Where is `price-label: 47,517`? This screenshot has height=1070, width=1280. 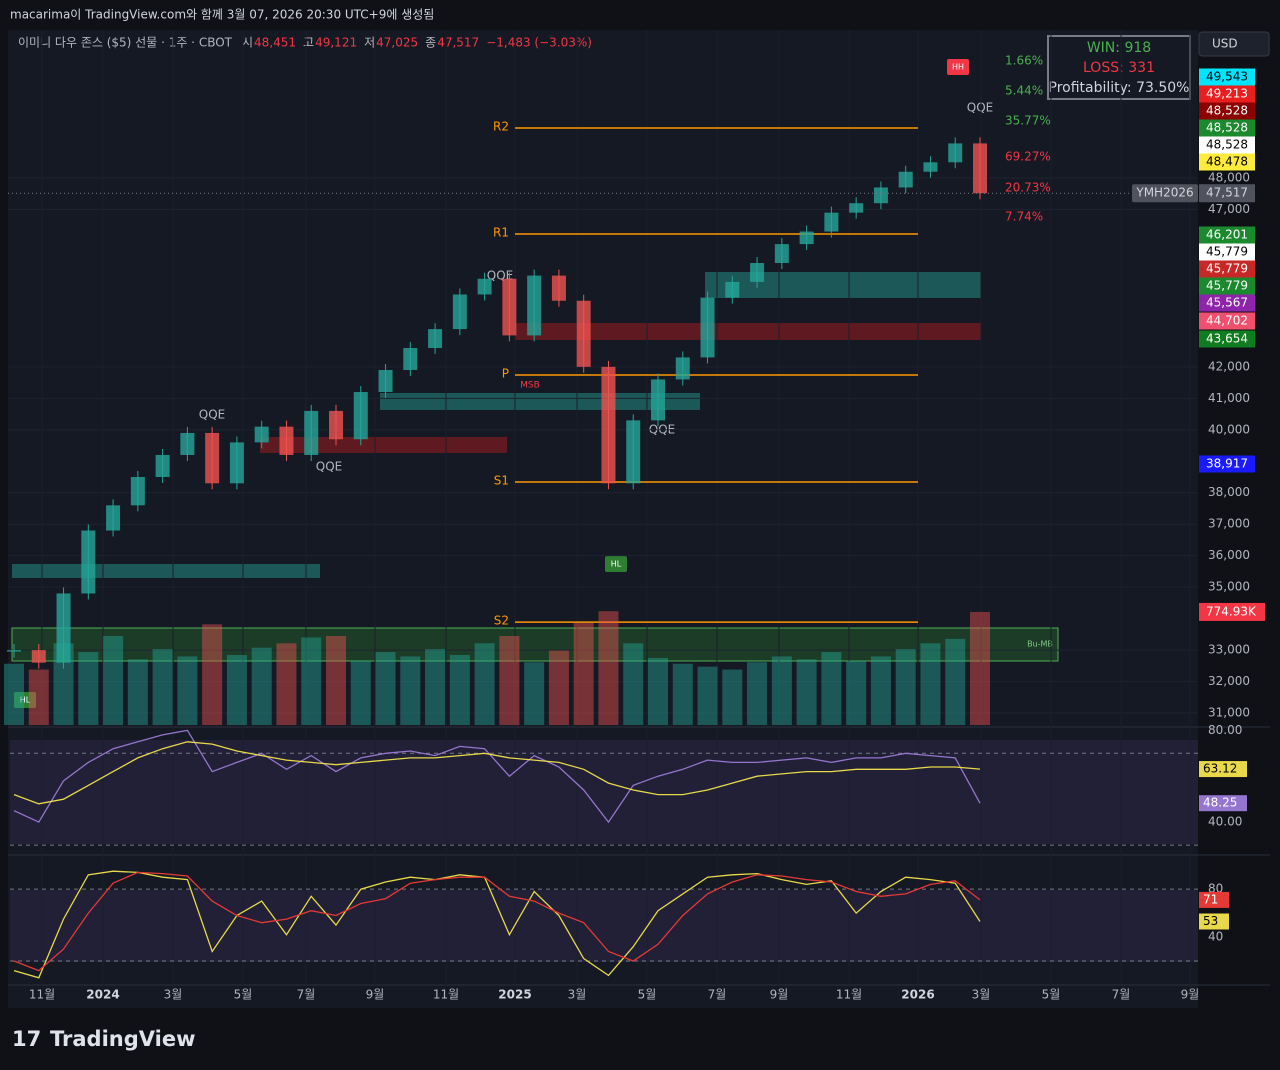 price-label: 47,517 is located at coordinates (1227, 193).